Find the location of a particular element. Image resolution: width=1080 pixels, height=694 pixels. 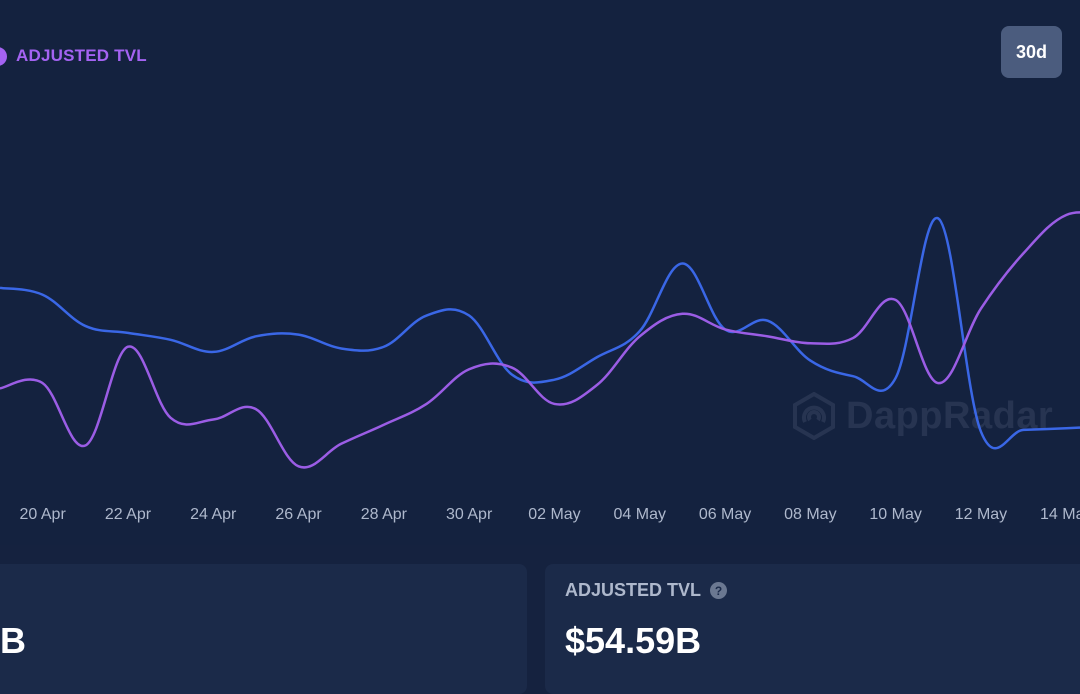

x-tick-label: 12 May is located at coordinates (981, 514).